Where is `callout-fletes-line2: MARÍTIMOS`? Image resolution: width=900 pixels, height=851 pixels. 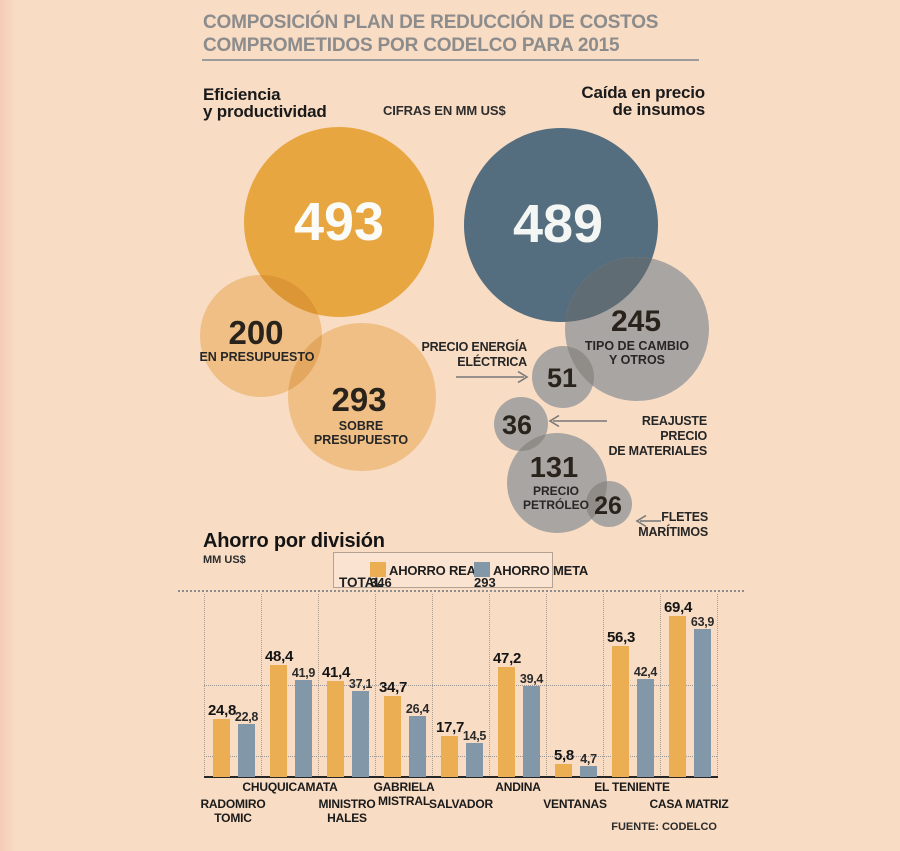
callout-fletes-line2: MARÍTIMOS is located at coordinates (673, 532).